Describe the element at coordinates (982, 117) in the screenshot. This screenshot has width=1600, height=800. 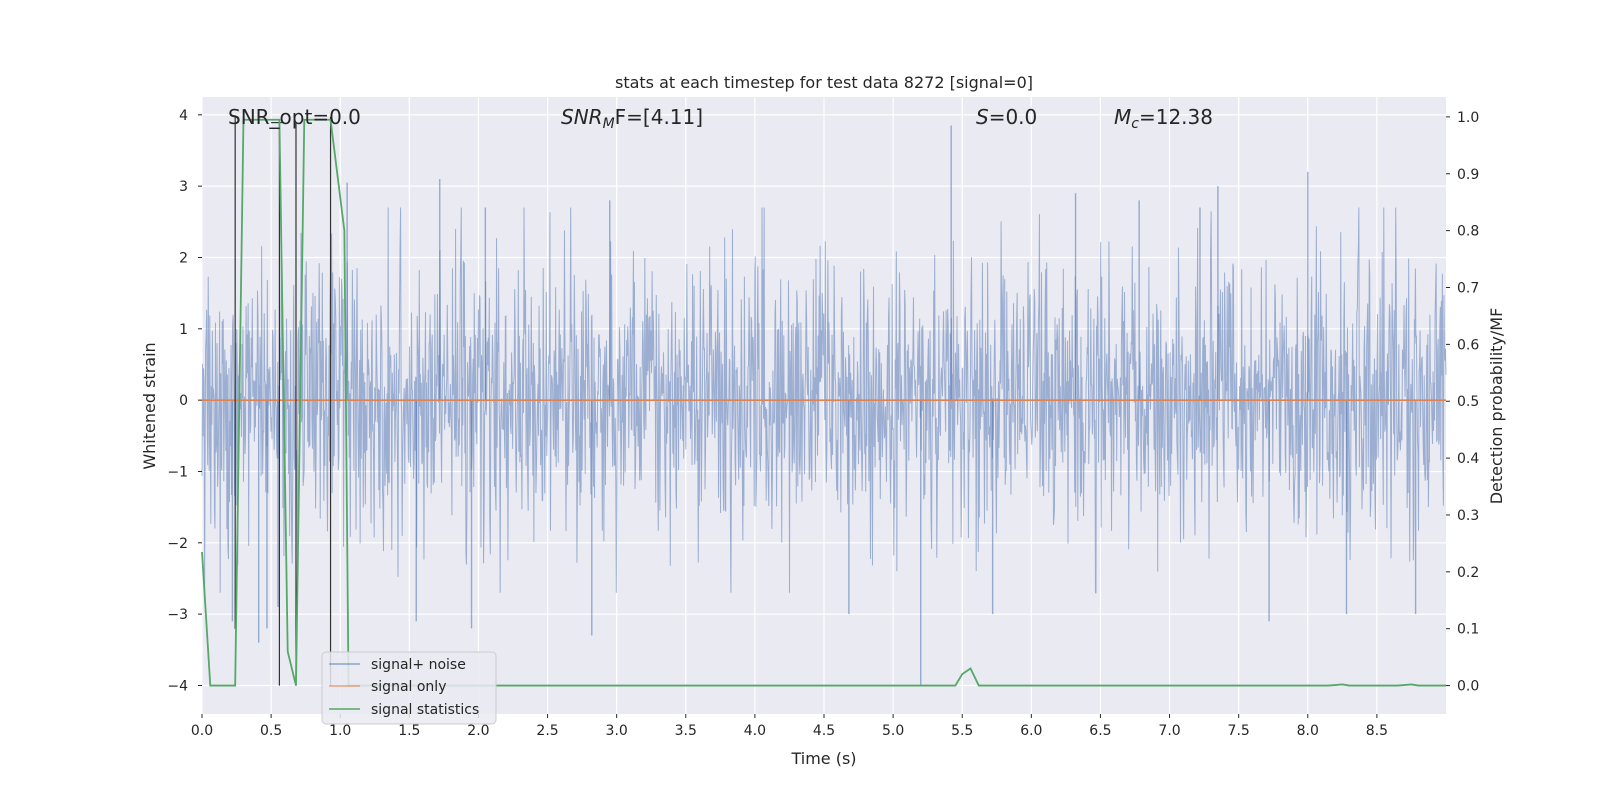
I see `annotation-s-symbol: S` at that location.